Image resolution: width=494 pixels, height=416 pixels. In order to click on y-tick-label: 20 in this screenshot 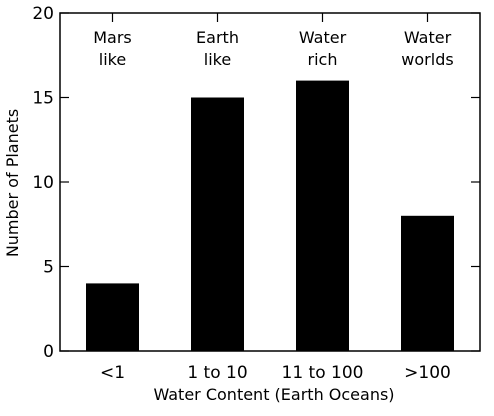, I will do `click(43, 14)`.